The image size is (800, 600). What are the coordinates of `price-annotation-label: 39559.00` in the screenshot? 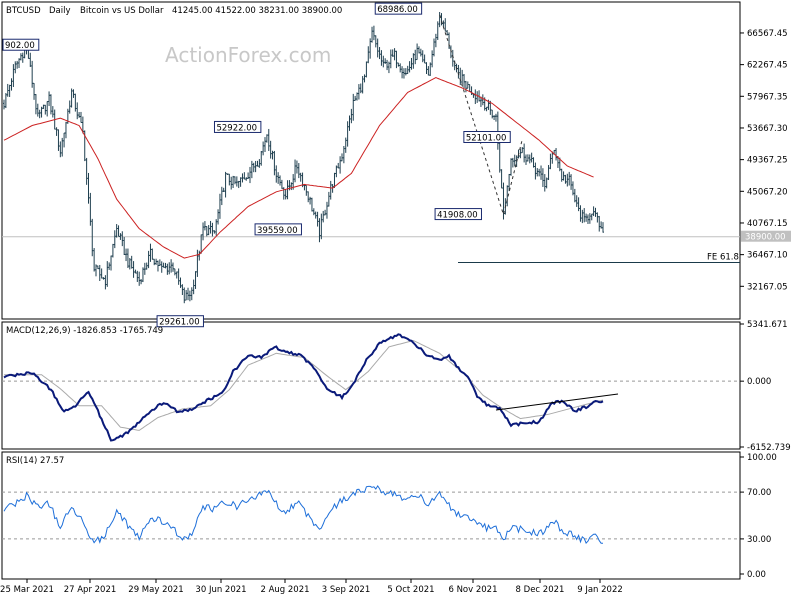 It's located at (277, 231).